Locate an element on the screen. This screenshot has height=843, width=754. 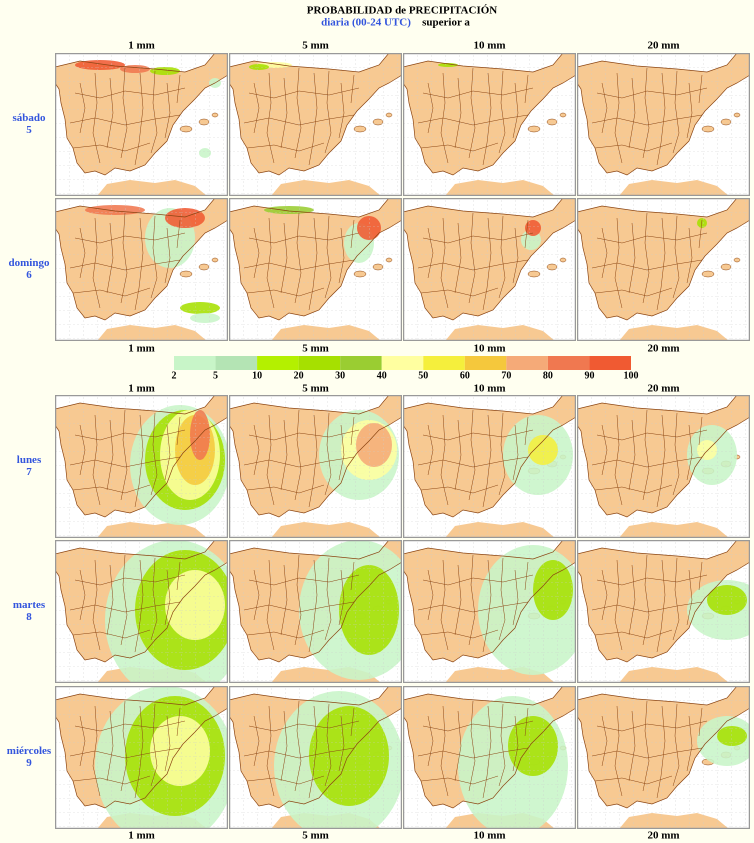
column-label: 20 mm is located at coordinates (663, 836).